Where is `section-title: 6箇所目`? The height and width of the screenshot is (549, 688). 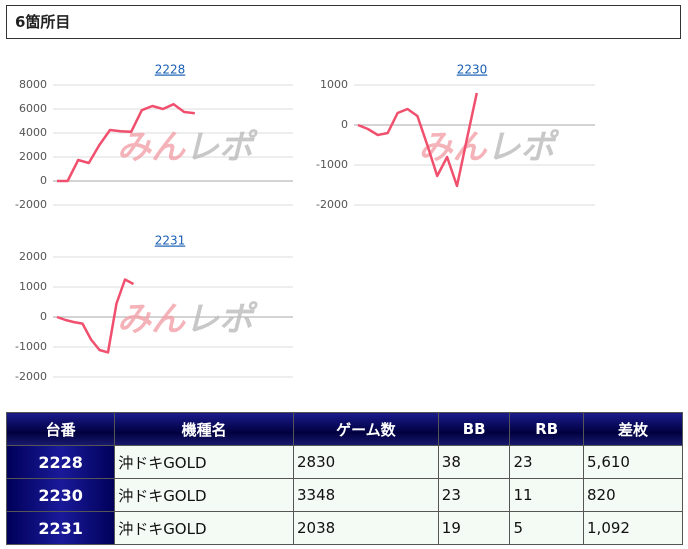 section-title: 6箇所目 is located at coordinates (343, 22).